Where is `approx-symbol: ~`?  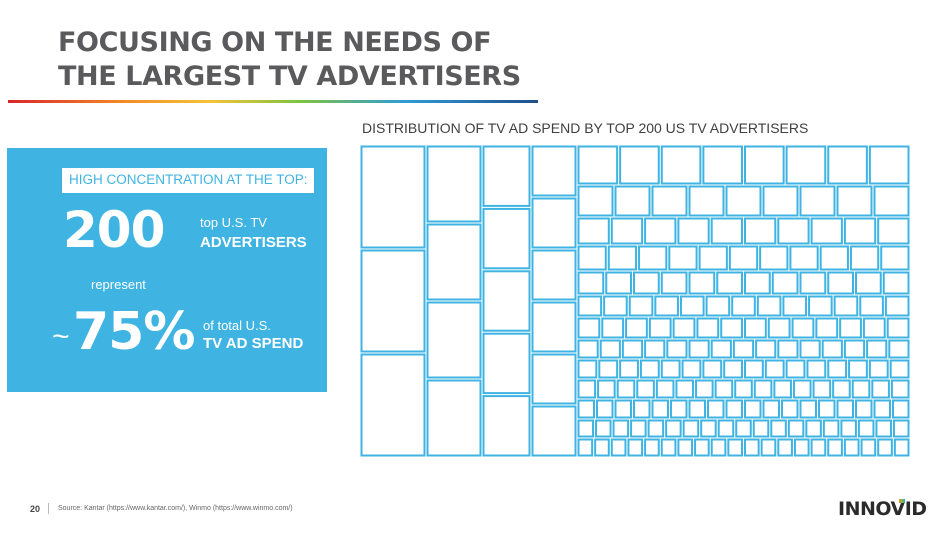
approx-symbol: ~ is located at coordinates (61, 336).